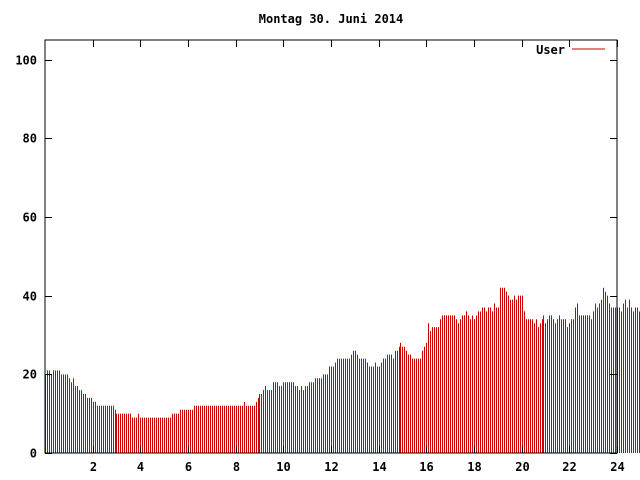  Describe the element at coordinates (550, 50) in the screenshot. I see `legend-label-user: User` at that location.